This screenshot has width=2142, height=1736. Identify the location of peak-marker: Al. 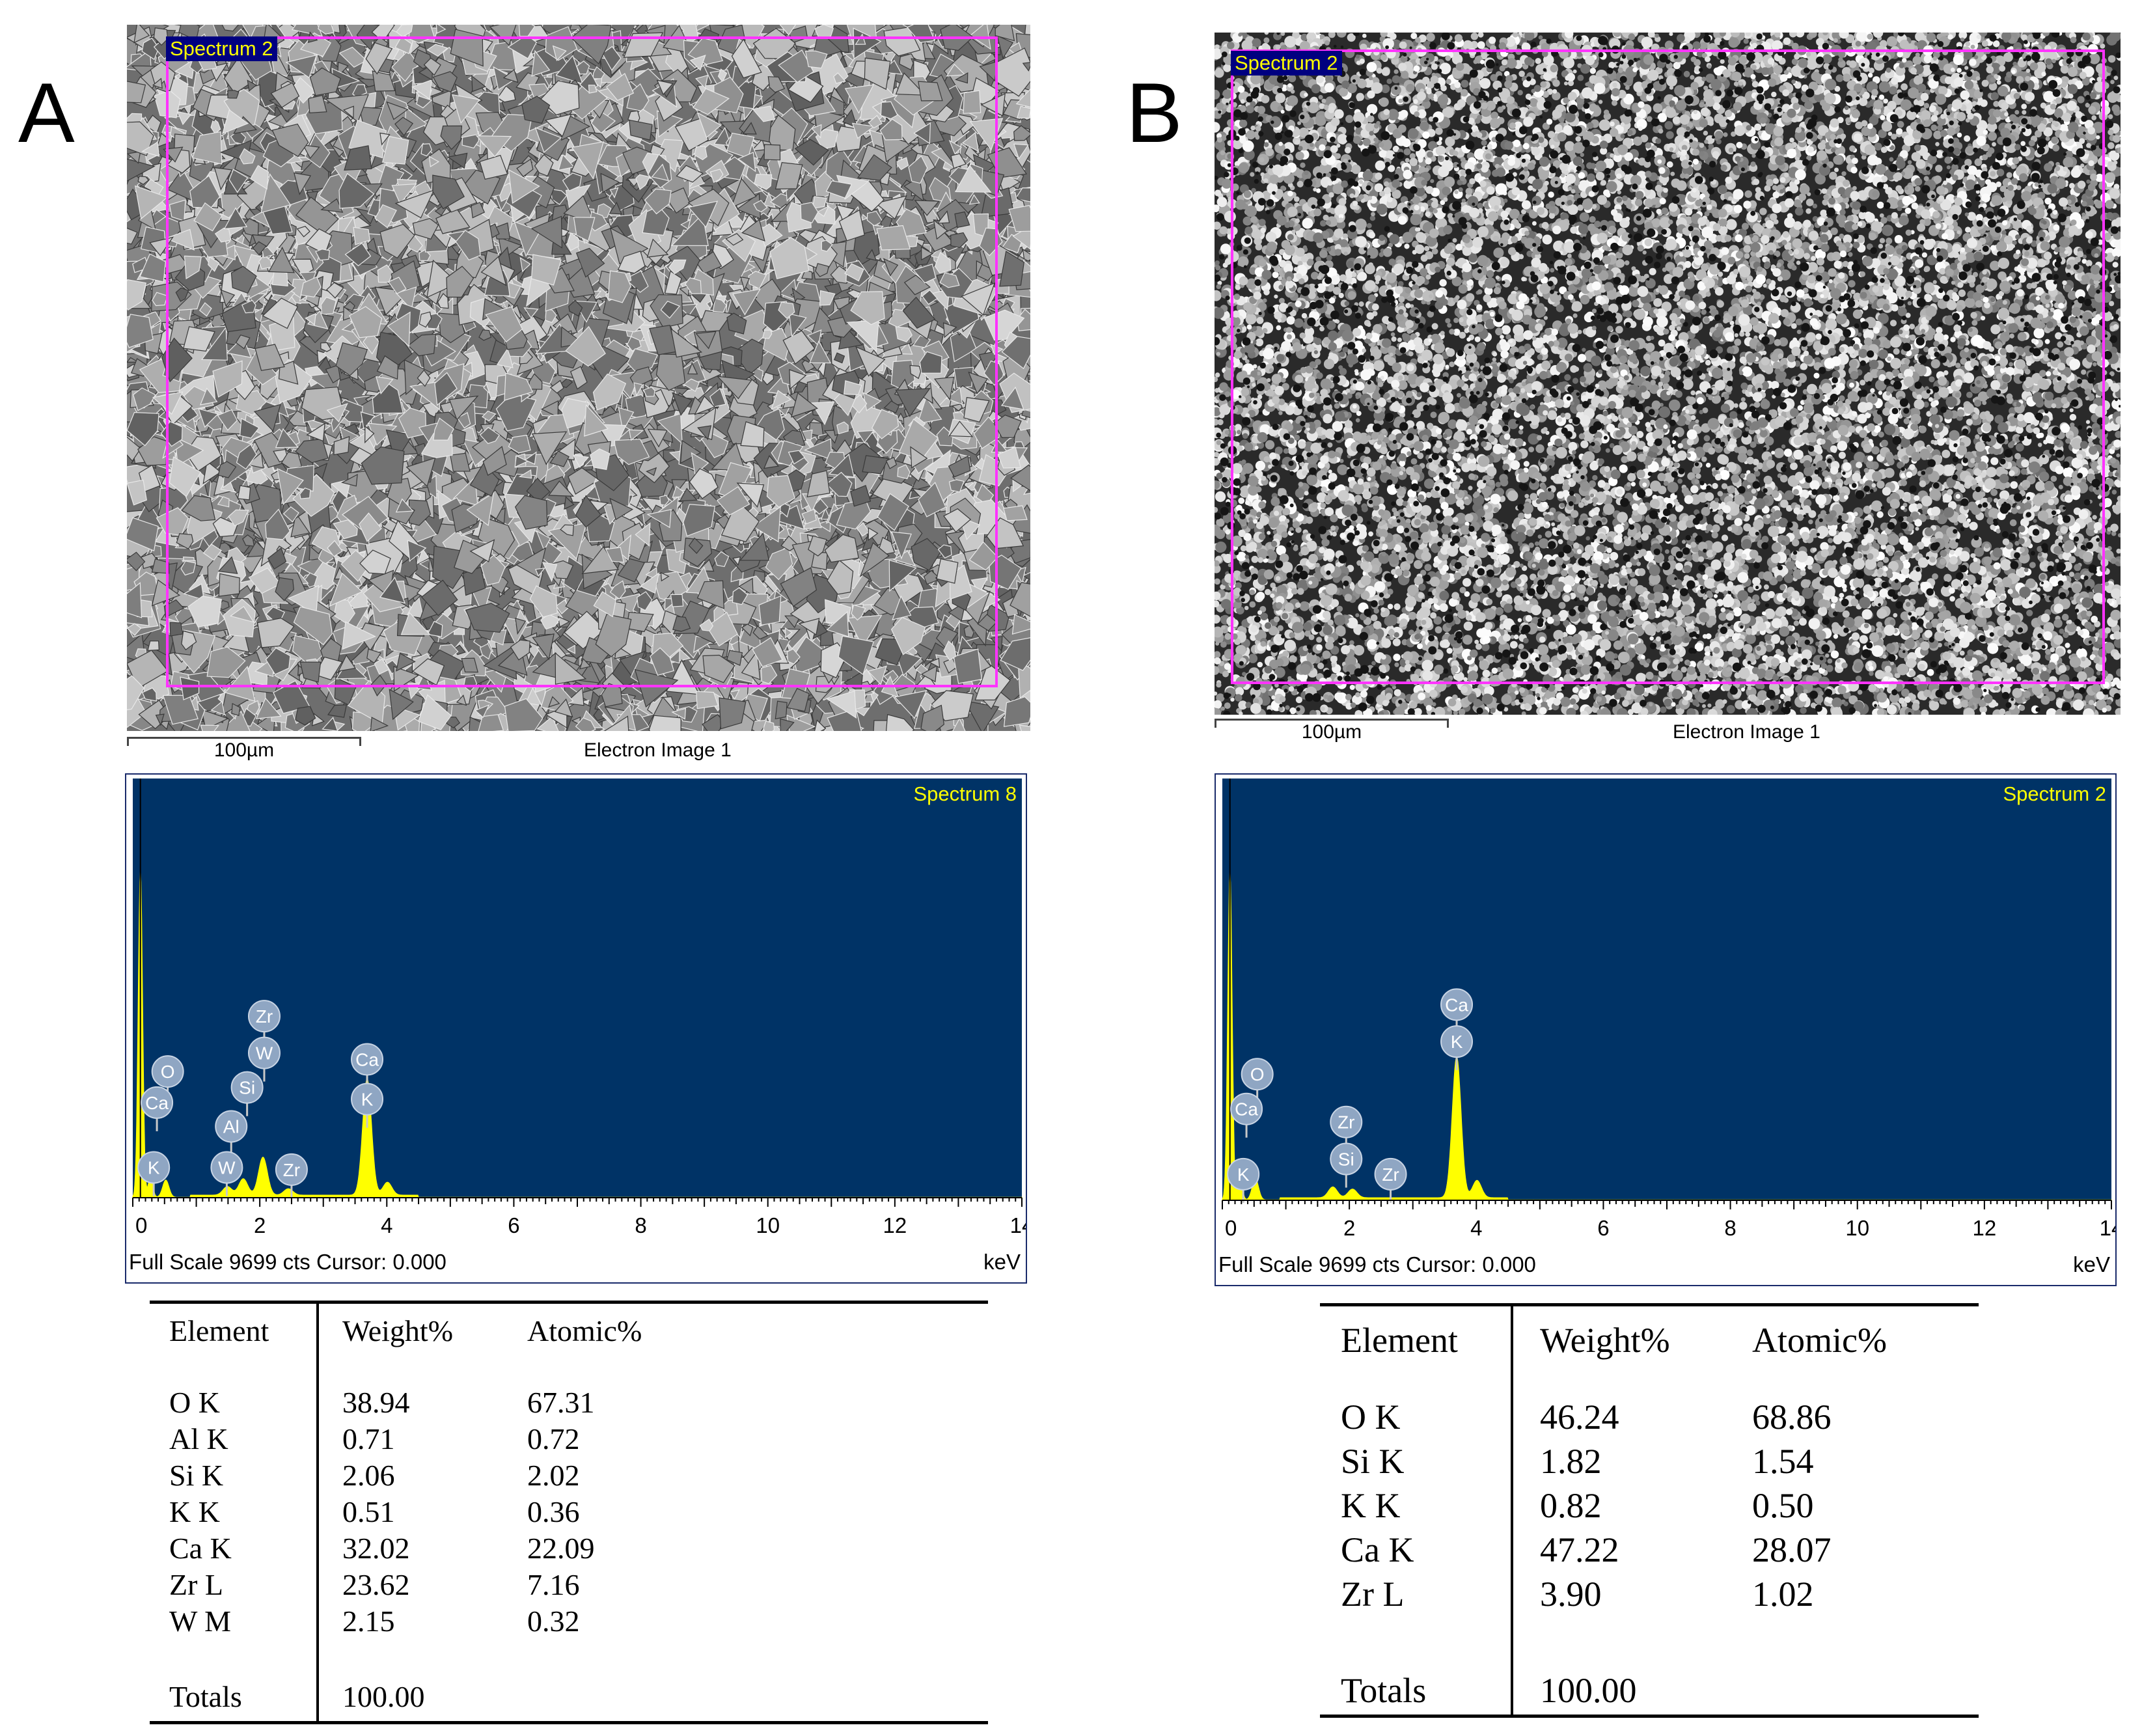
(232, 1132).